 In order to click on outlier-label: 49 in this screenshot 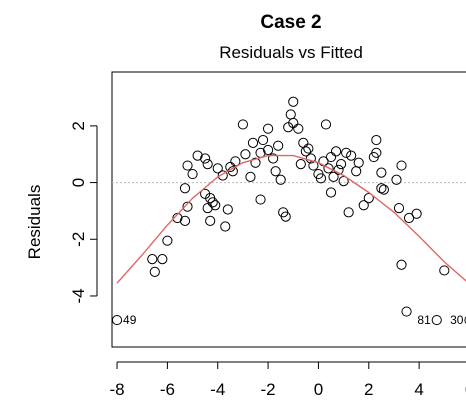, I will do `click(130, 320)`.